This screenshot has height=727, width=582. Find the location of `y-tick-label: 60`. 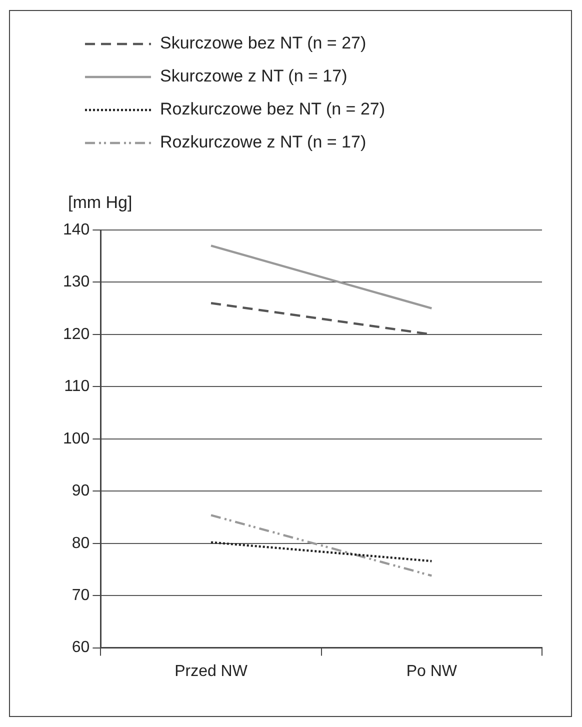

y-tick-label: 60 is located at coordinates (81, 647).